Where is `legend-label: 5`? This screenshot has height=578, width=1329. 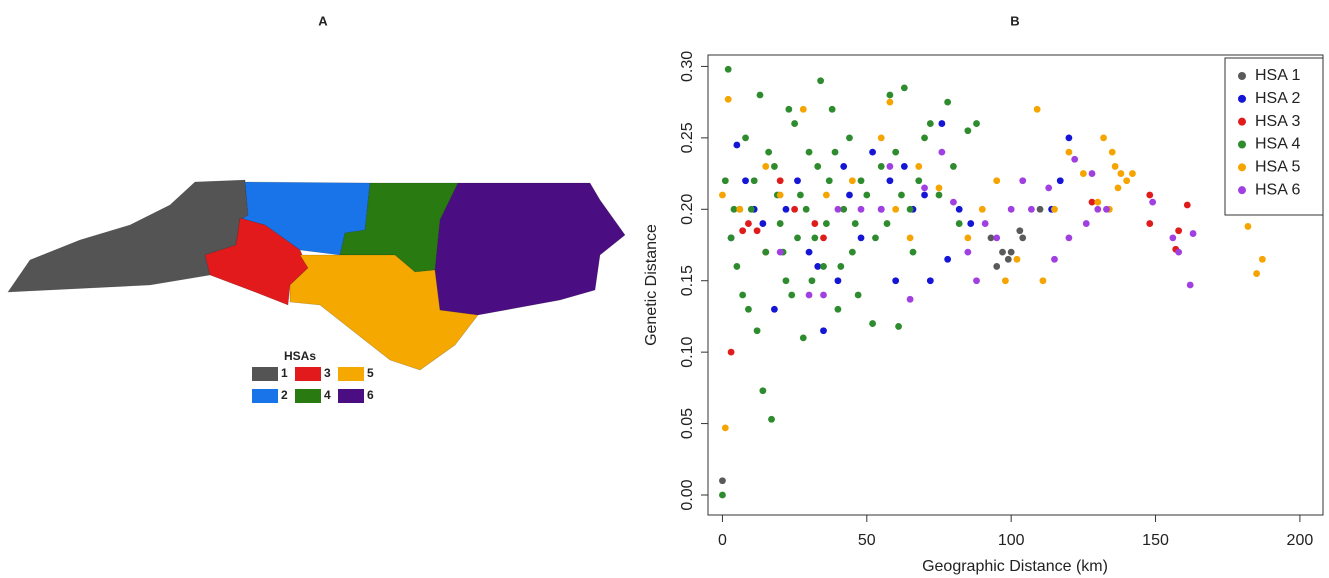 legend-label: 5 is located at coordinates (370, 373).